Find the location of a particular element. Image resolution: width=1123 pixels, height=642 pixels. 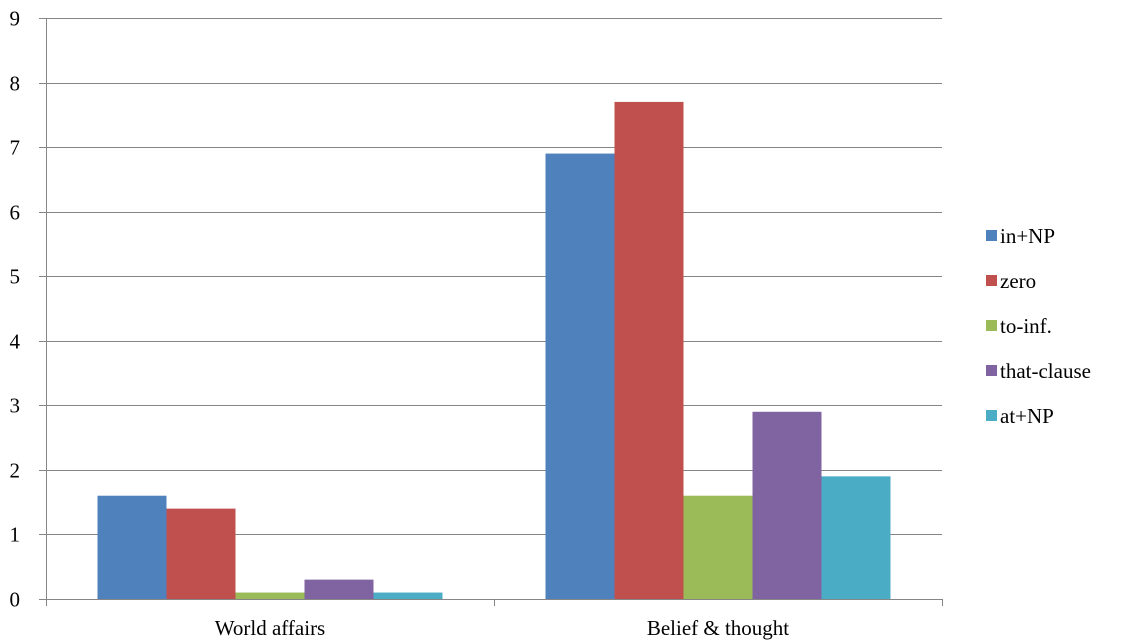

x-axis-ticks: World affairs Belief & thought is located at coordinates (494, 619).